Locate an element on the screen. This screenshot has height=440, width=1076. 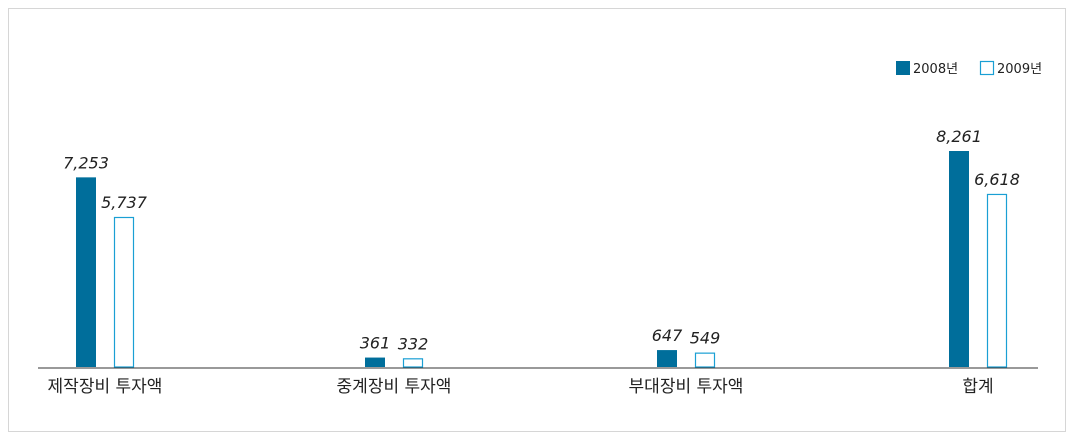
value-label-s2009-1: 332 is located at coordinates (413, 343).